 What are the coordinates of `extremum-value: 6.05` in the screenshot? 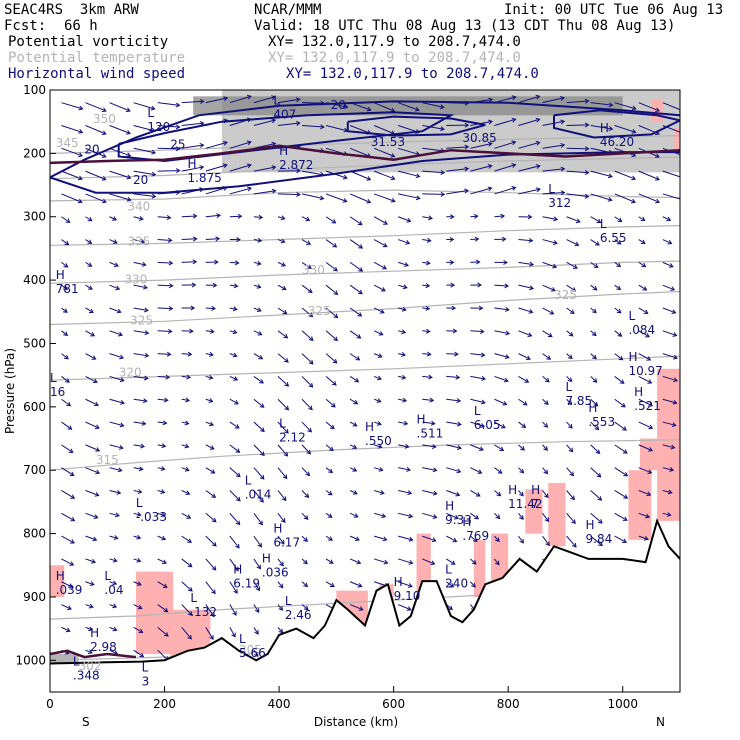 It's located at (487, 425).